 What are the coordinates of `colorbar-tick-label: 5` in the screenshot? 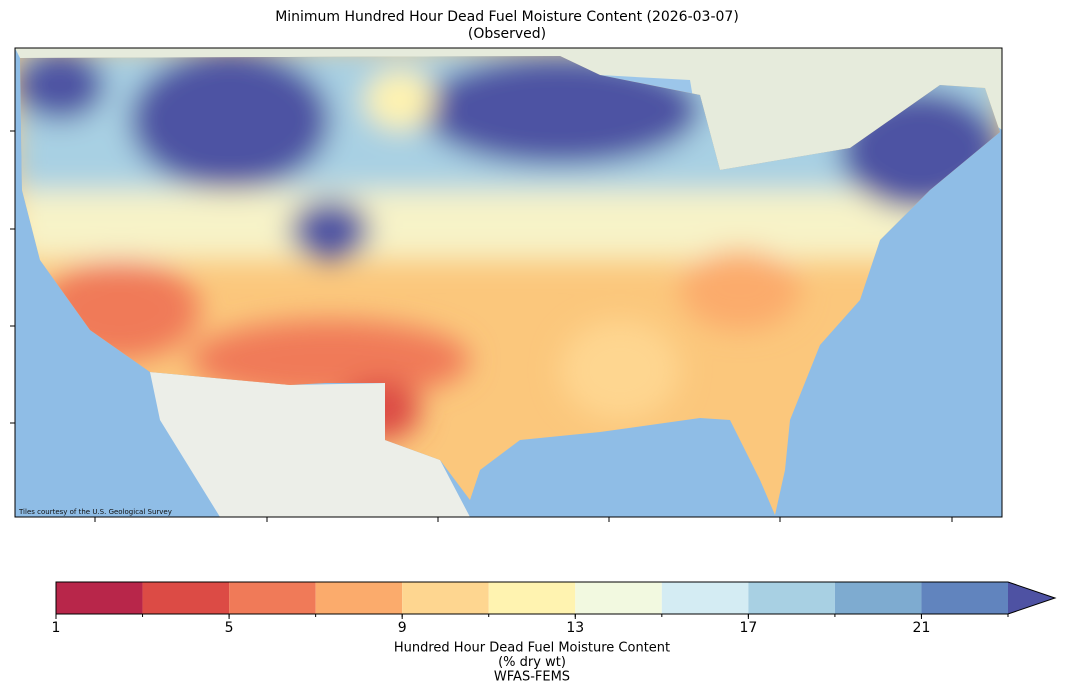 It's located at (229, 628).